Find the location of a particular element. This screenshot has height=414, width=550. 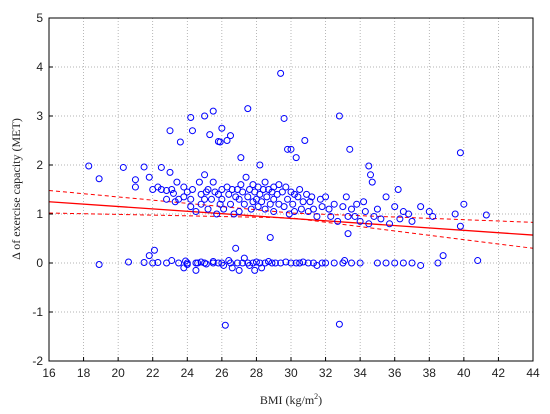

y-tick-label: 0 is located at coordinates (39, 263).